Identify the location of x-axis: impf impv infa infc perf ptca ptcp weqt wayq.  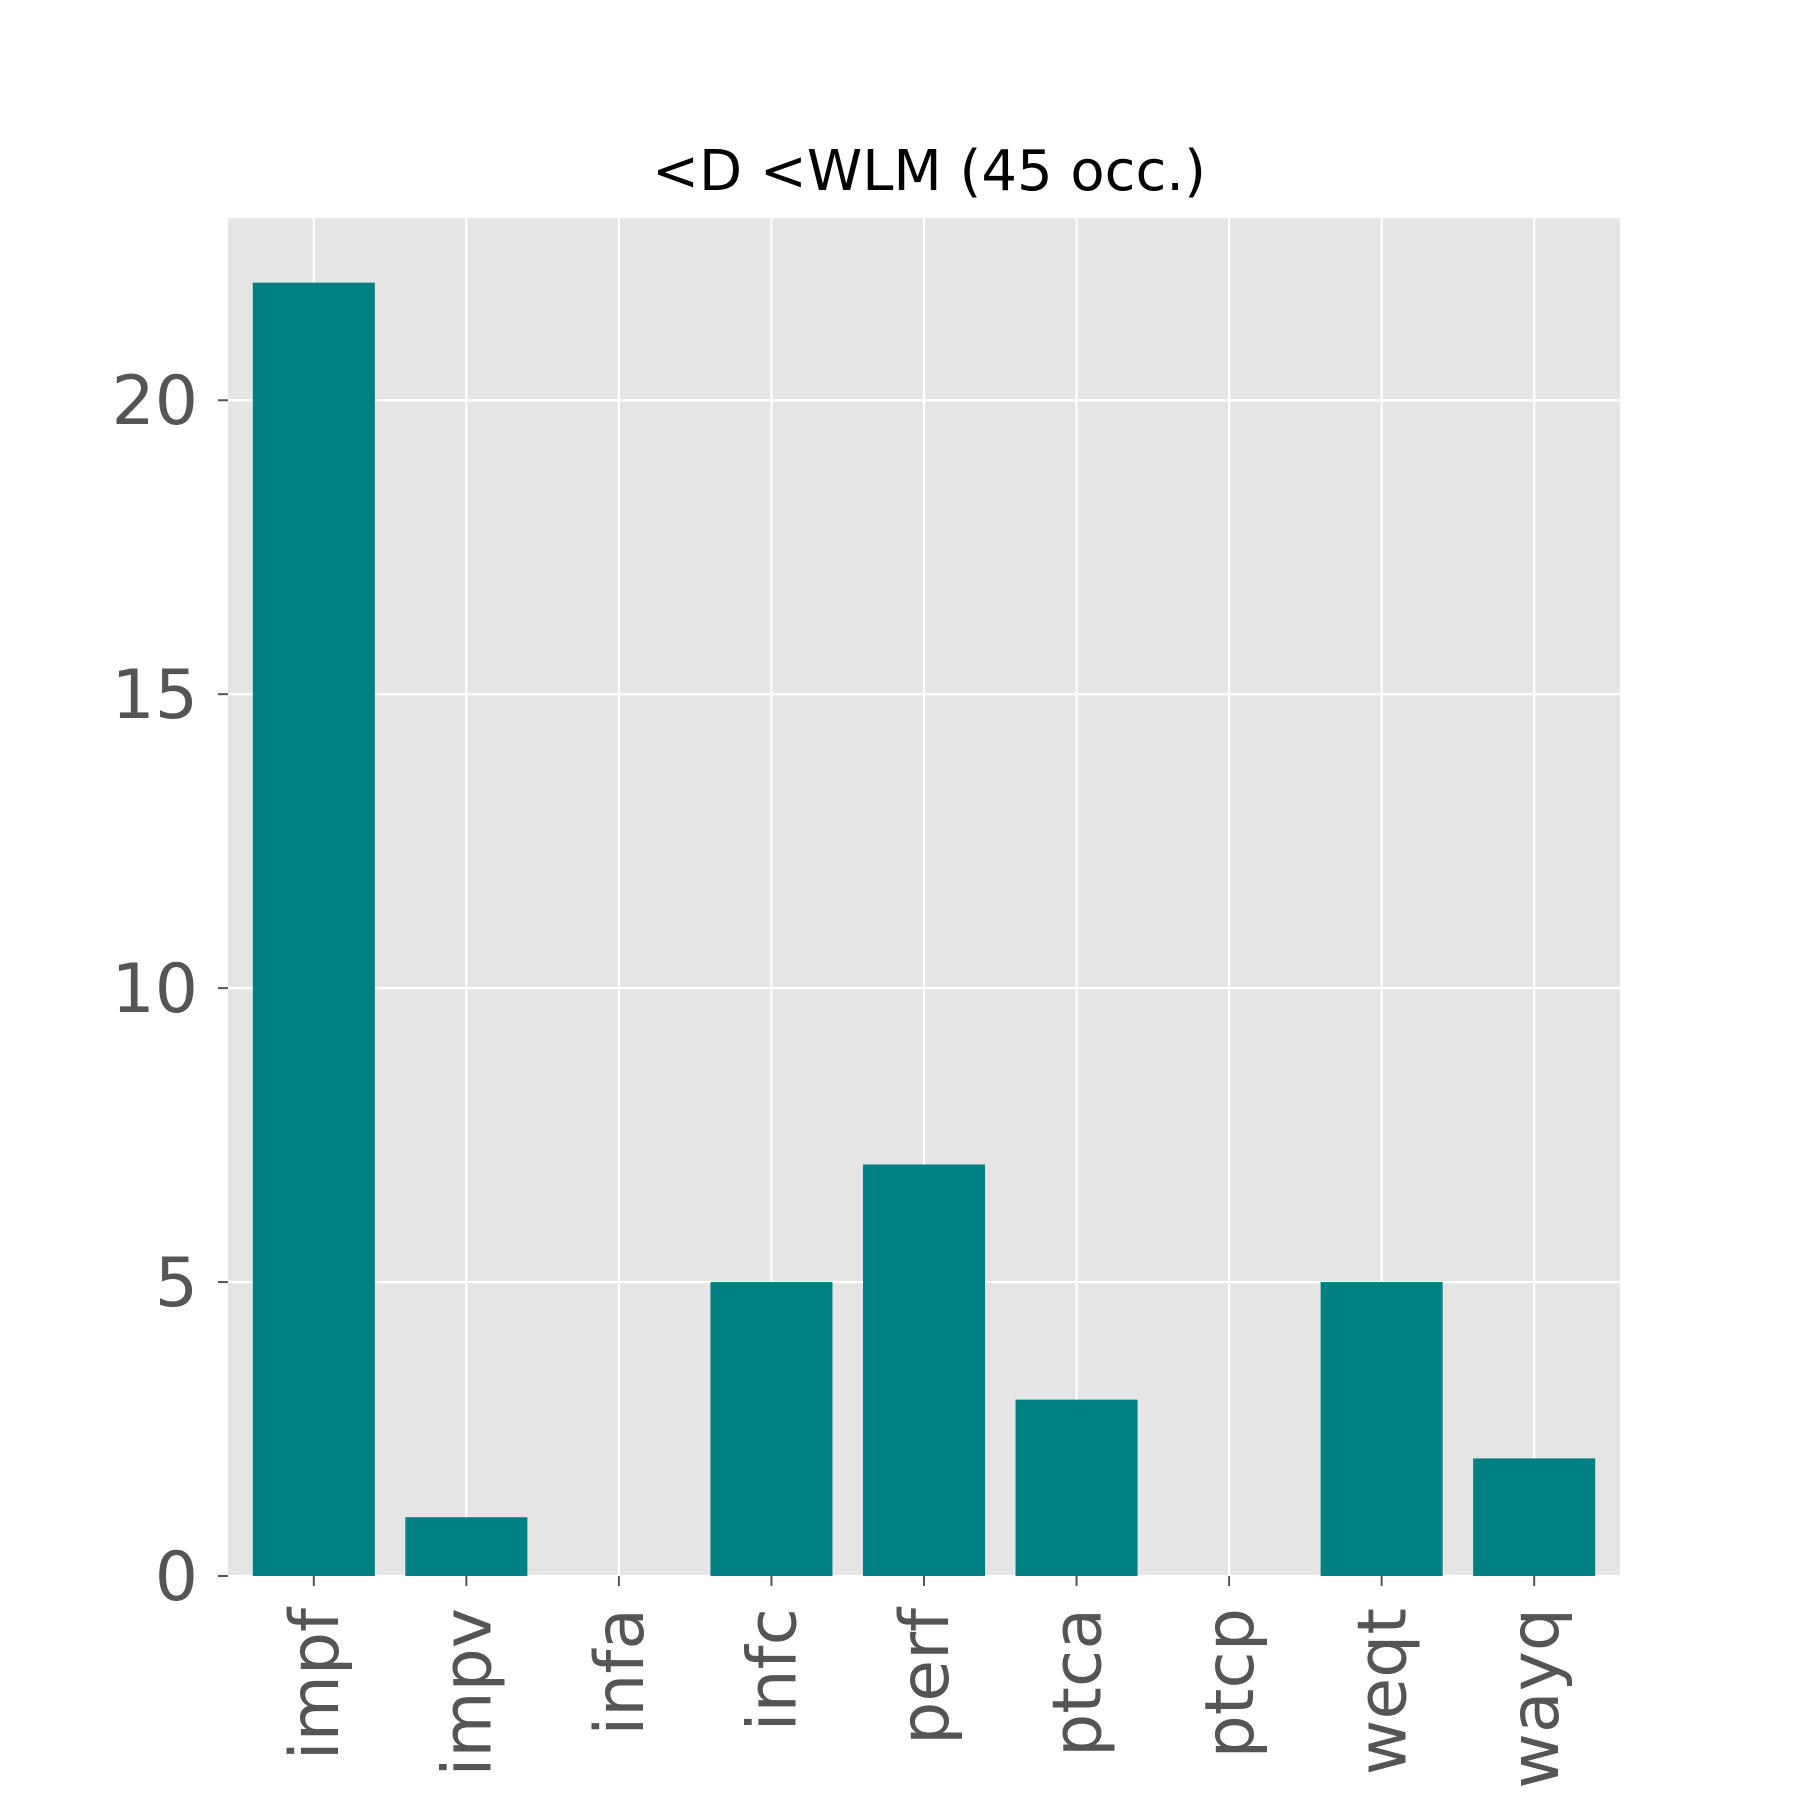
(925, 1682).